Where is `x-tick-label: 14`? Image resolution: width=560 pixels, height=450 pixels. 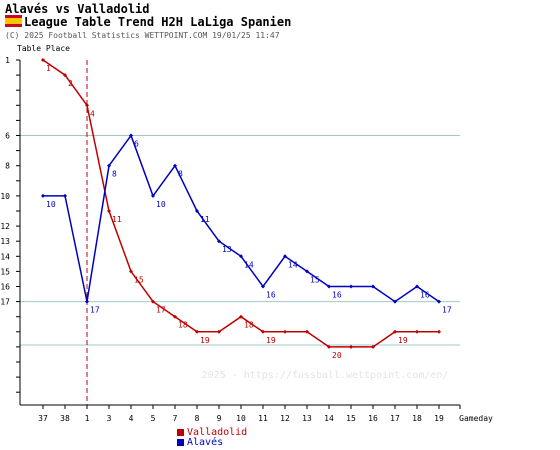 x-tick-label: 14 is located at coordinates (329, 418).